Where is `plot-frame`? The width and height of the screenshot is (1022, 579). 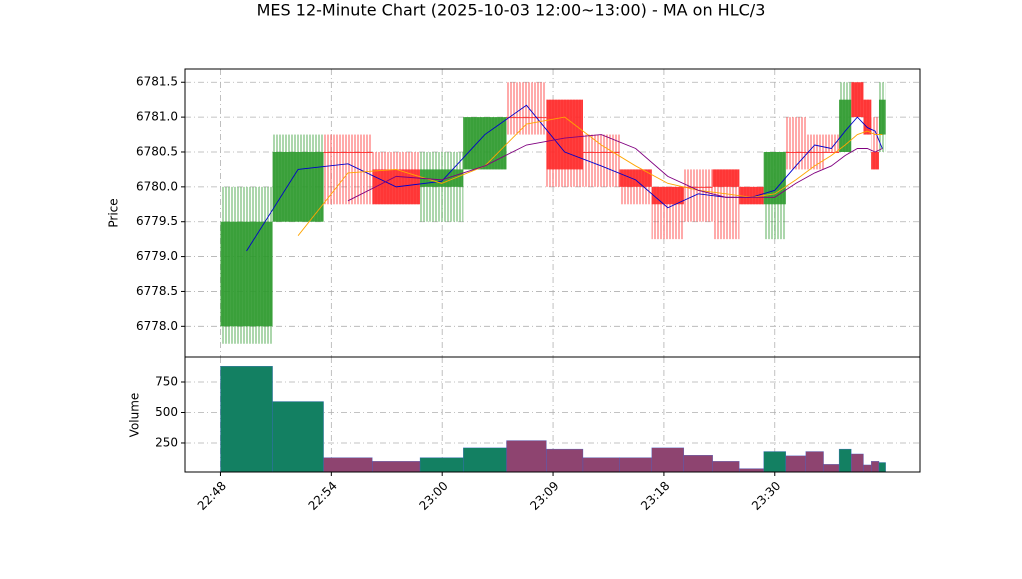 plot-frame is located at coordinates (552, 414).